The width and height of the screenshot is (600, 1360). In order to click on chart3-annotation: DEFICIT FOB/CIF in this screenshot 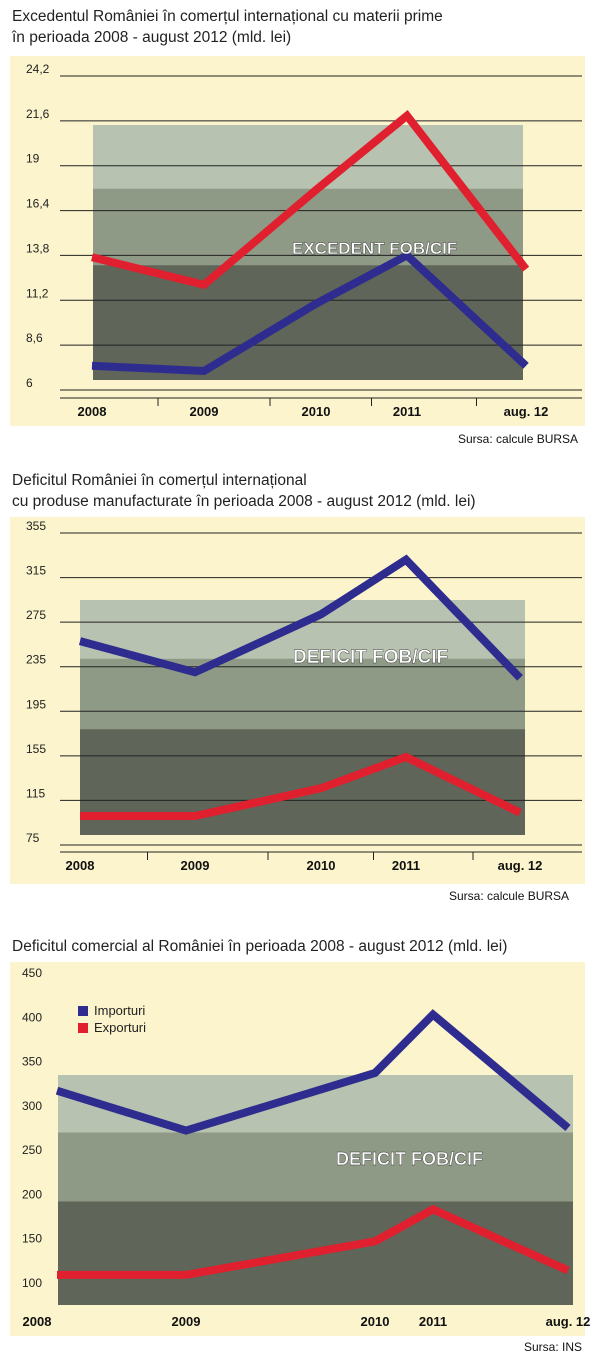, I will do `click(409, 1159)`.